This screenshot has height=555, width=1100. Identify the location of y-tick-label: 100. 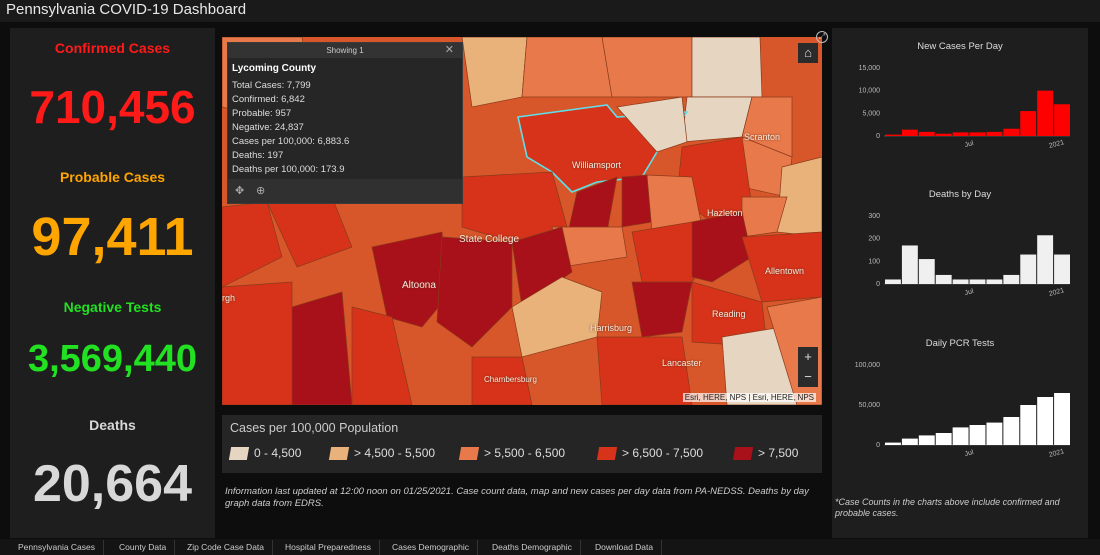
(874, 261).